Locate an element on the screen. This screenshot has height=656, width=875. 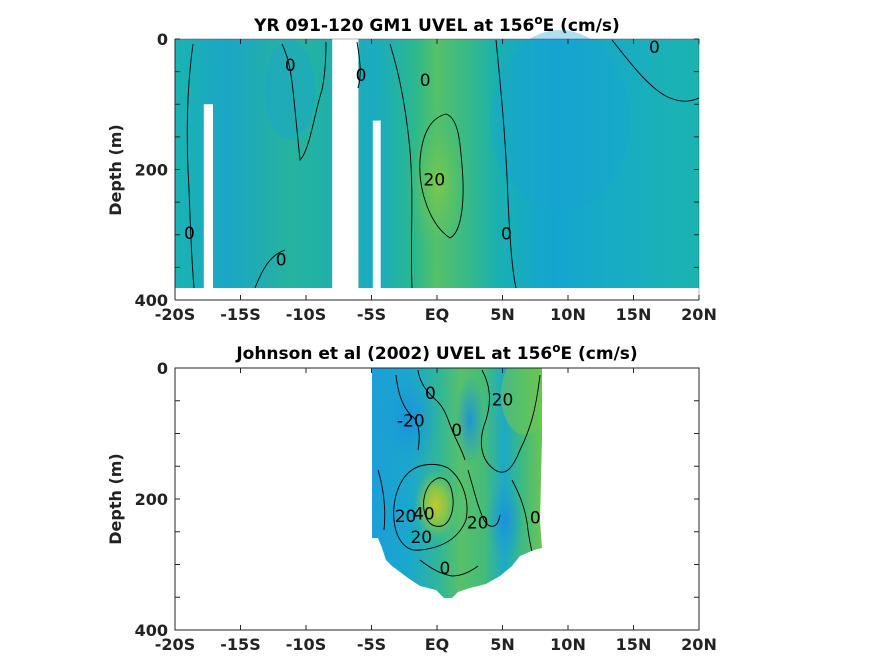
johnson-contour-twenty-top is located at coordinates (510, 421).